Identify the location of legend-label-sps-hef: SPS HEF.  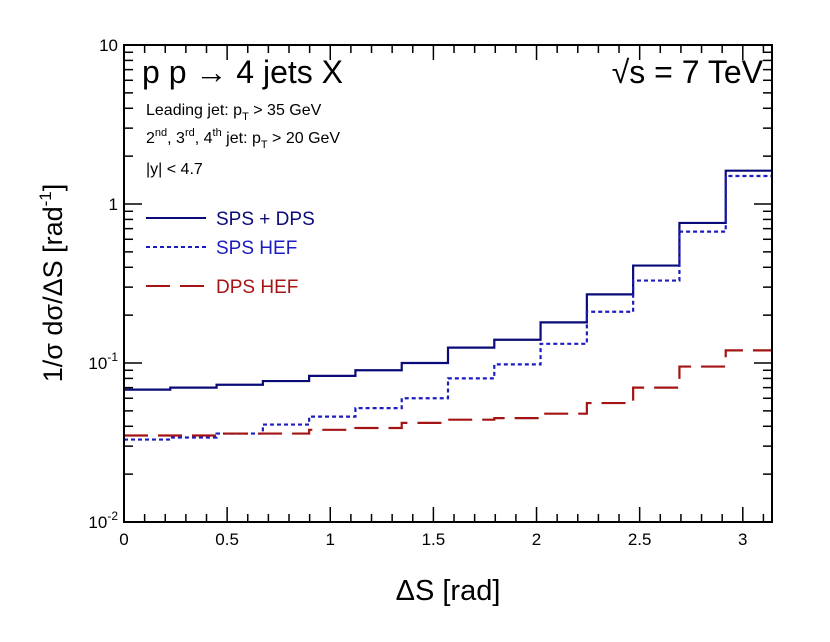
(256, 248).